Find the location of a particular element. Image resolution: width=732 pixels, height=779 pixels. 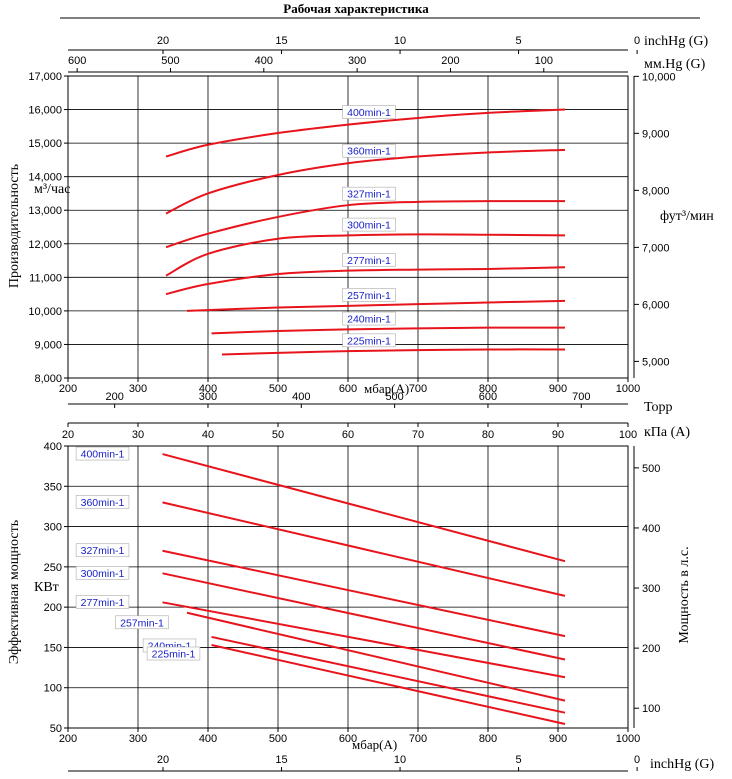

bottom-series-label-300min-1-box is located at coordinates (102, 573).